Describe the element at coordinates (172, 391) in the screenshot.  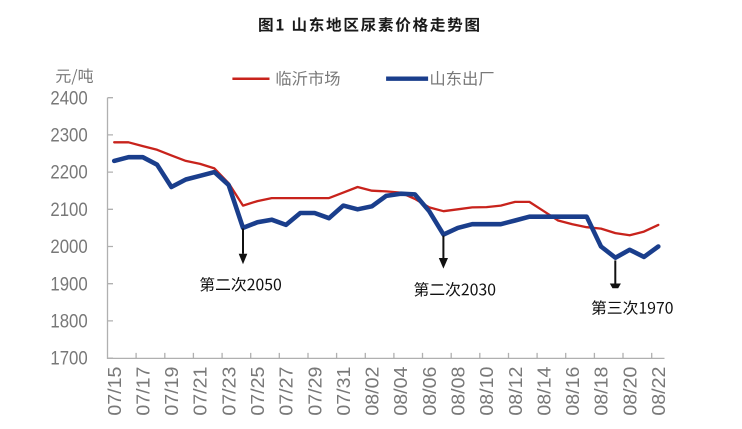
I see `svg-text: 07/19` at that location.